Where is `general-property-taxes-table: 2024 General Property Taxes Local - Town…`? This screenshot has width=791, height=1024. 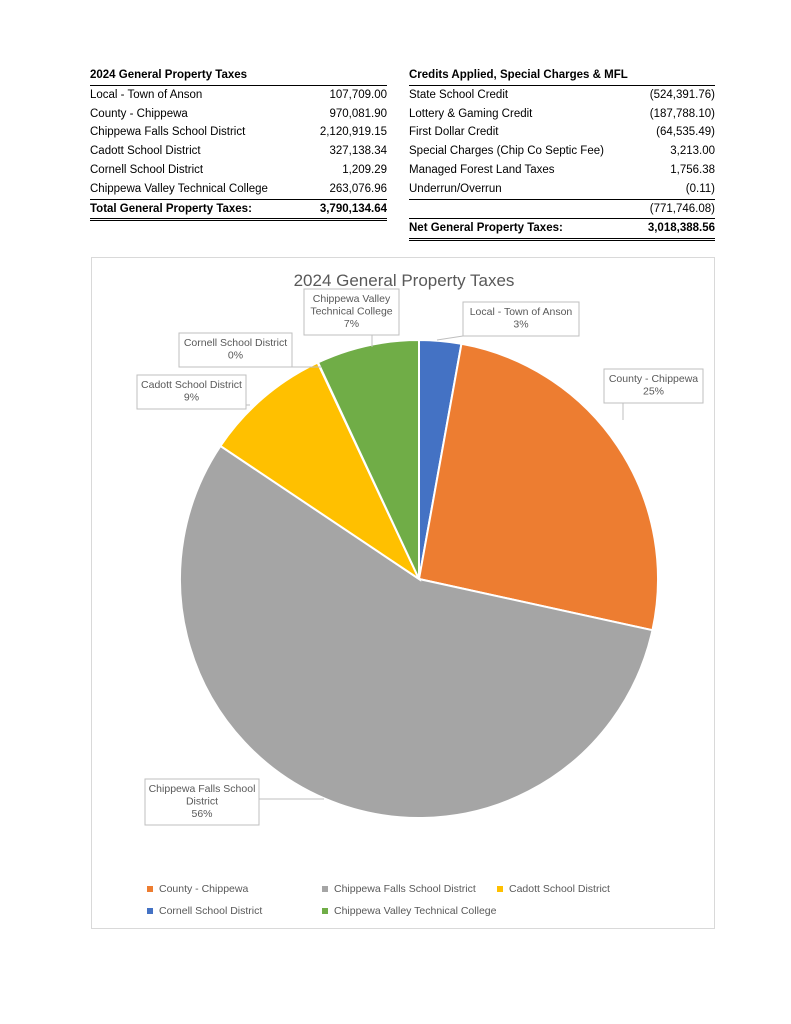 general-property-taxes-table: 2024 General Property Taxes Local - Town… is located at coordinates (238, 144).